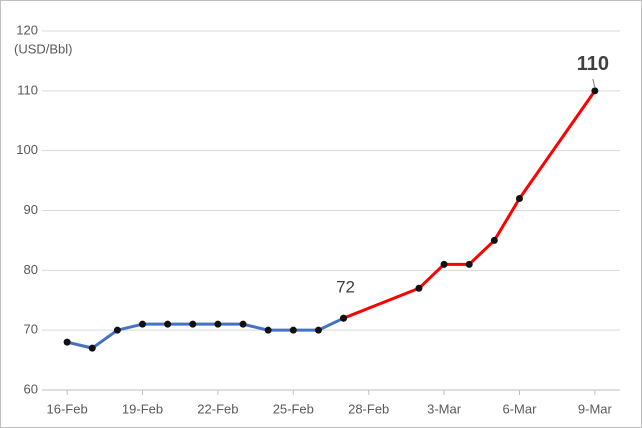 The width and height of the screenshot is (642, 428). What do you see at coordinates (31, 209) in the screenshot?
I see `y-tick-label: 90` at bounding box center [31, 209].